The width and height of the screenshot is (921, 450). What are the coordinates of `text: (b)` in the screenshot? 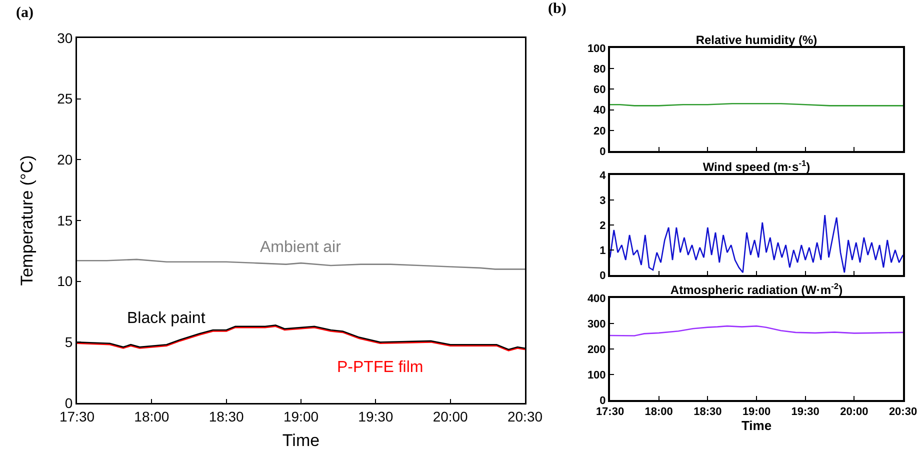 It's located at (557, 9).